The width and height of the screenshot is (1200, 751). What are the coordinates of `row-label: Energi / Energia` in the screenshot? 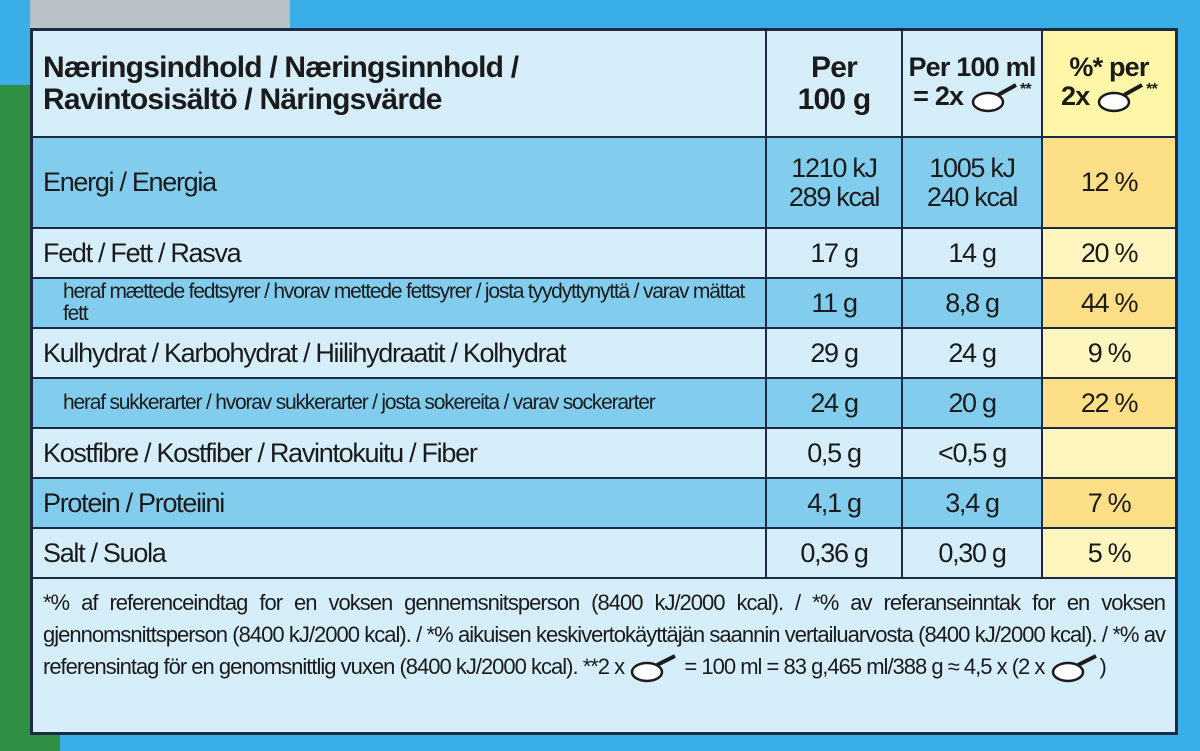 It's located at (400, 183).